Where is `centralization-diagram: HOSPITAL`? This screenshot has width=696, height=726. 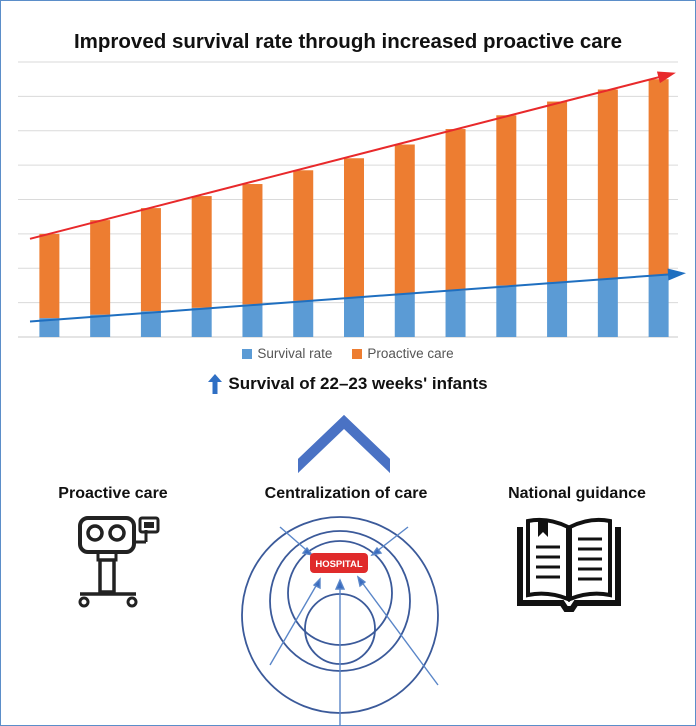
centralization-diagram: HOSPITAL is located at coordinates (340, 621).